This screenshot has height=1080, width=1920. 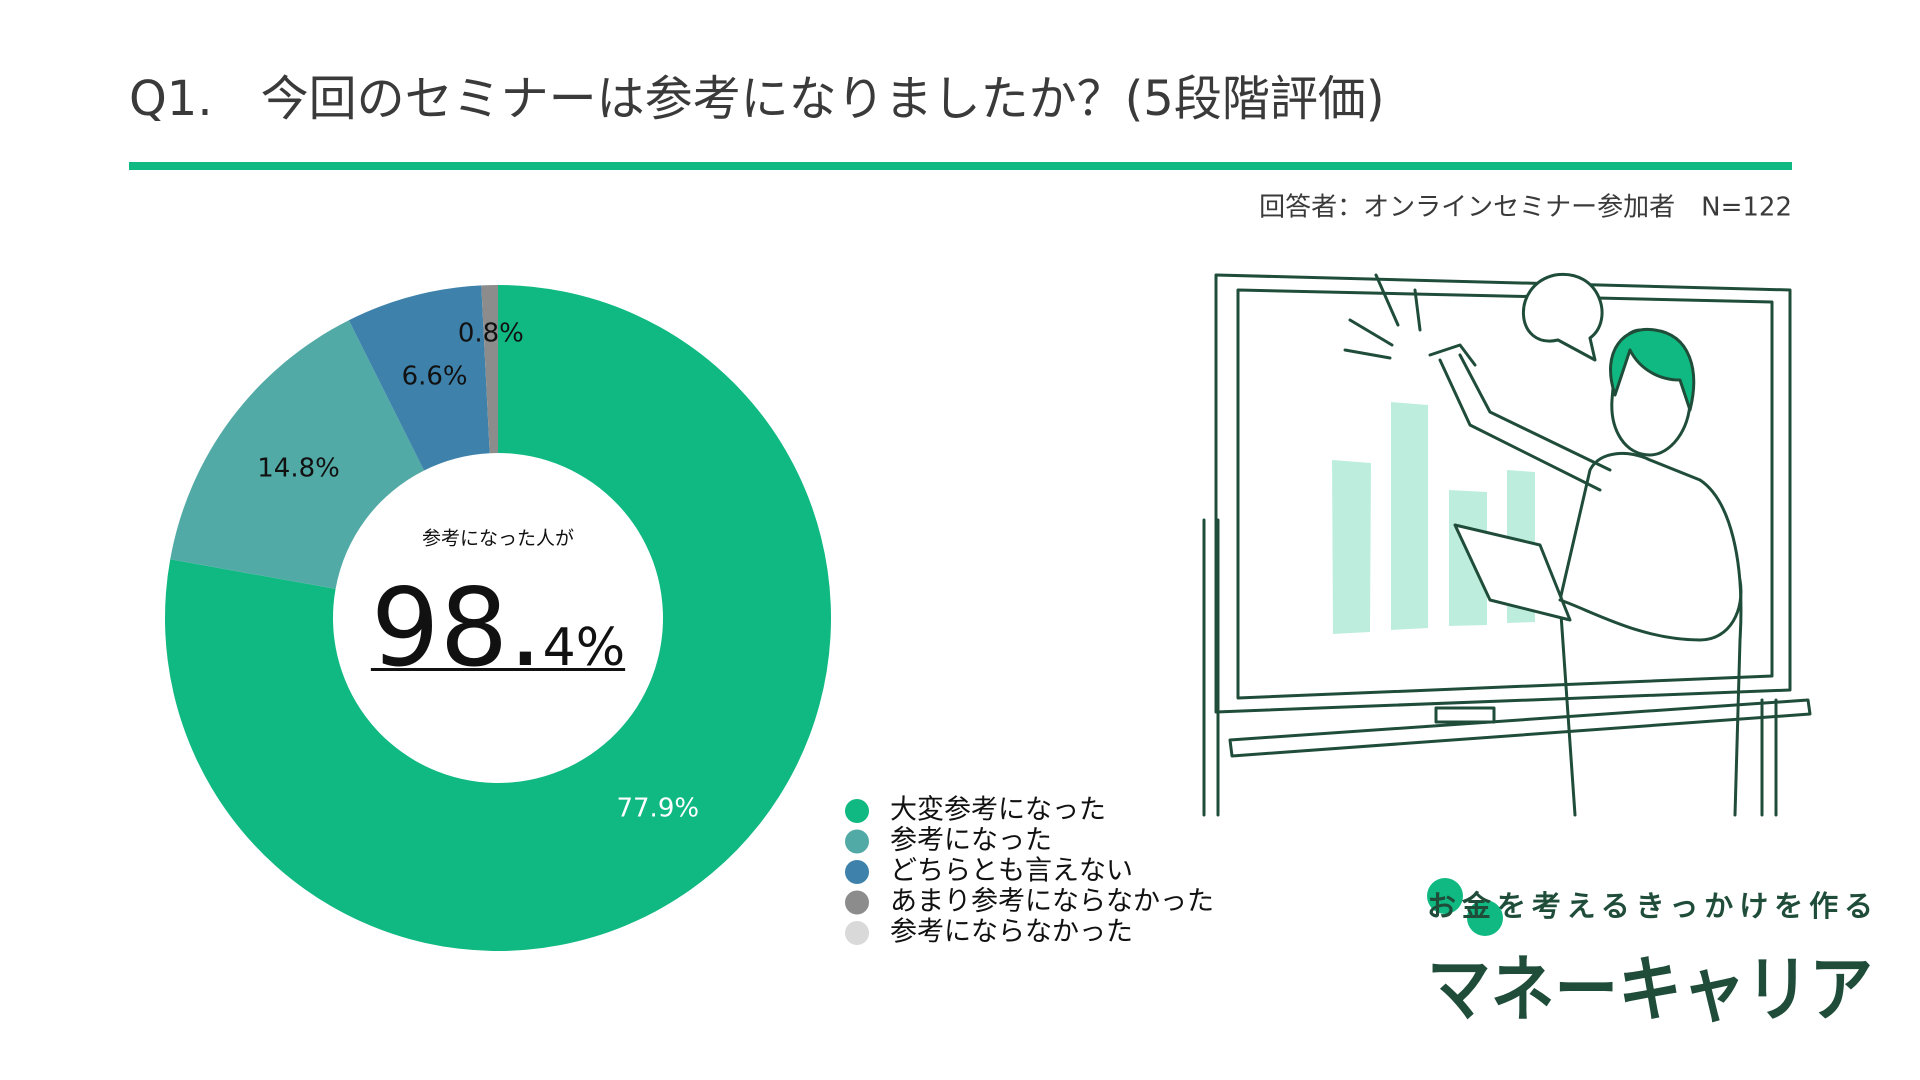 I want to click on center-value: 98.4%, so click(x=498, y=628).